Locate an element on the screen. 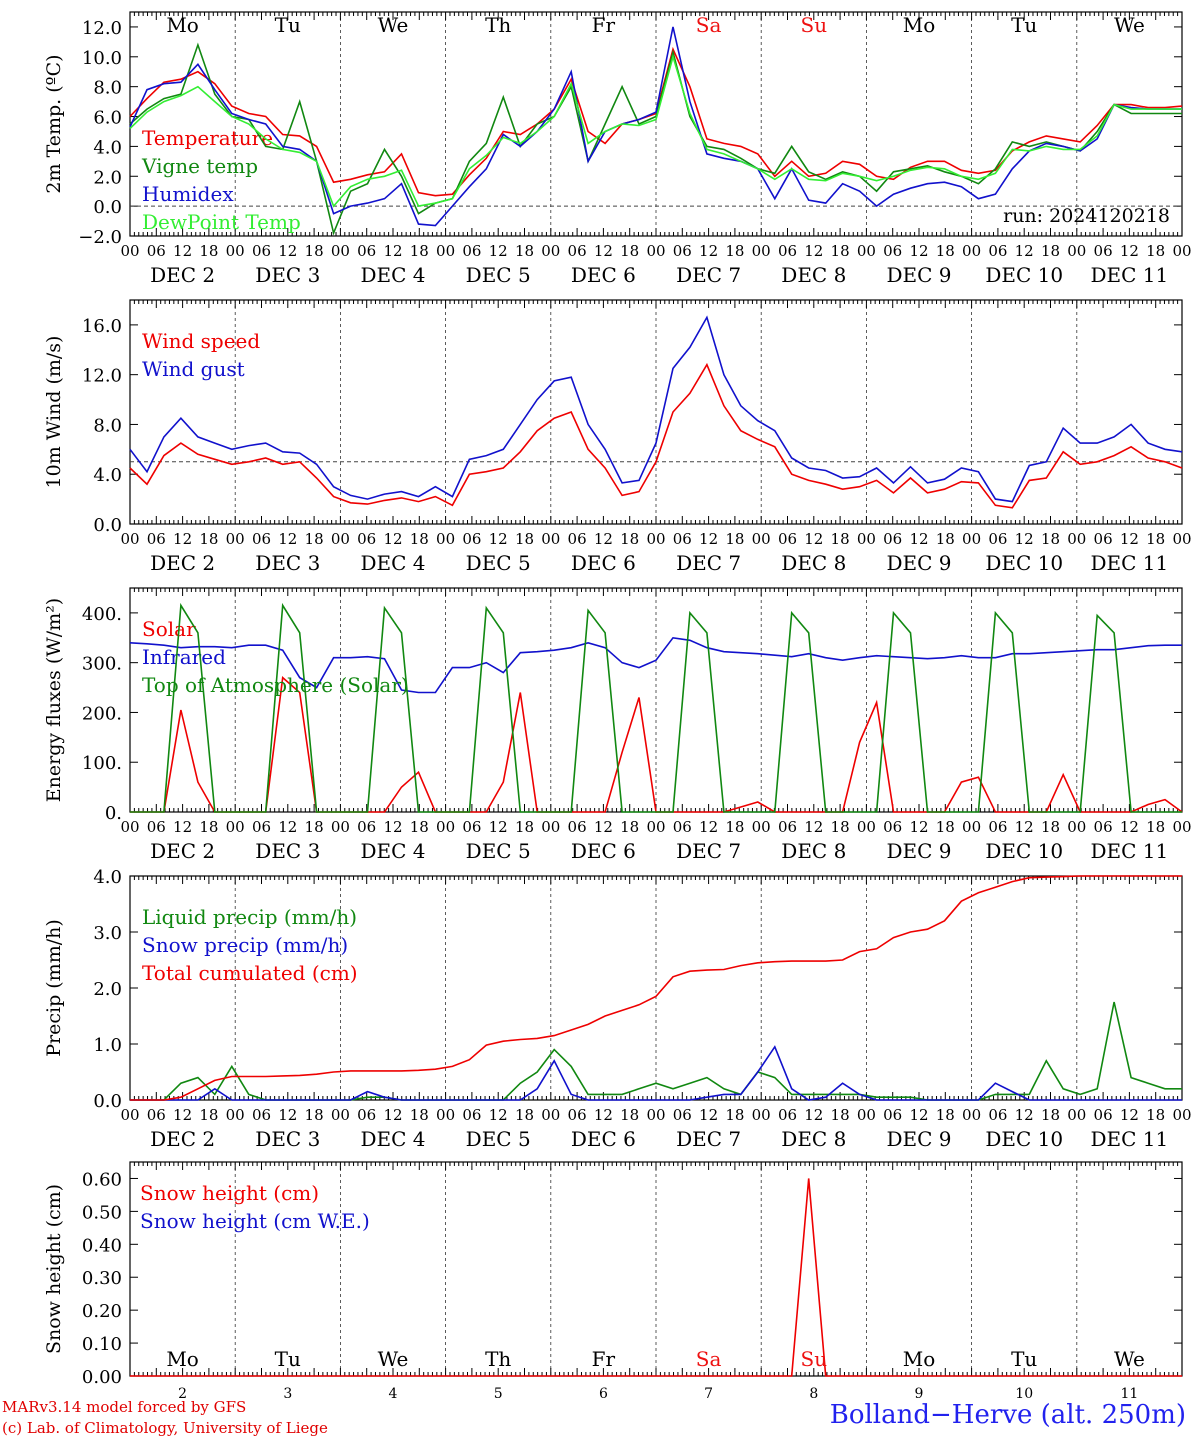 This screenshot has width=1194, height=1440. y-tick-label: 3.0 is located at coordinates (107, 933).